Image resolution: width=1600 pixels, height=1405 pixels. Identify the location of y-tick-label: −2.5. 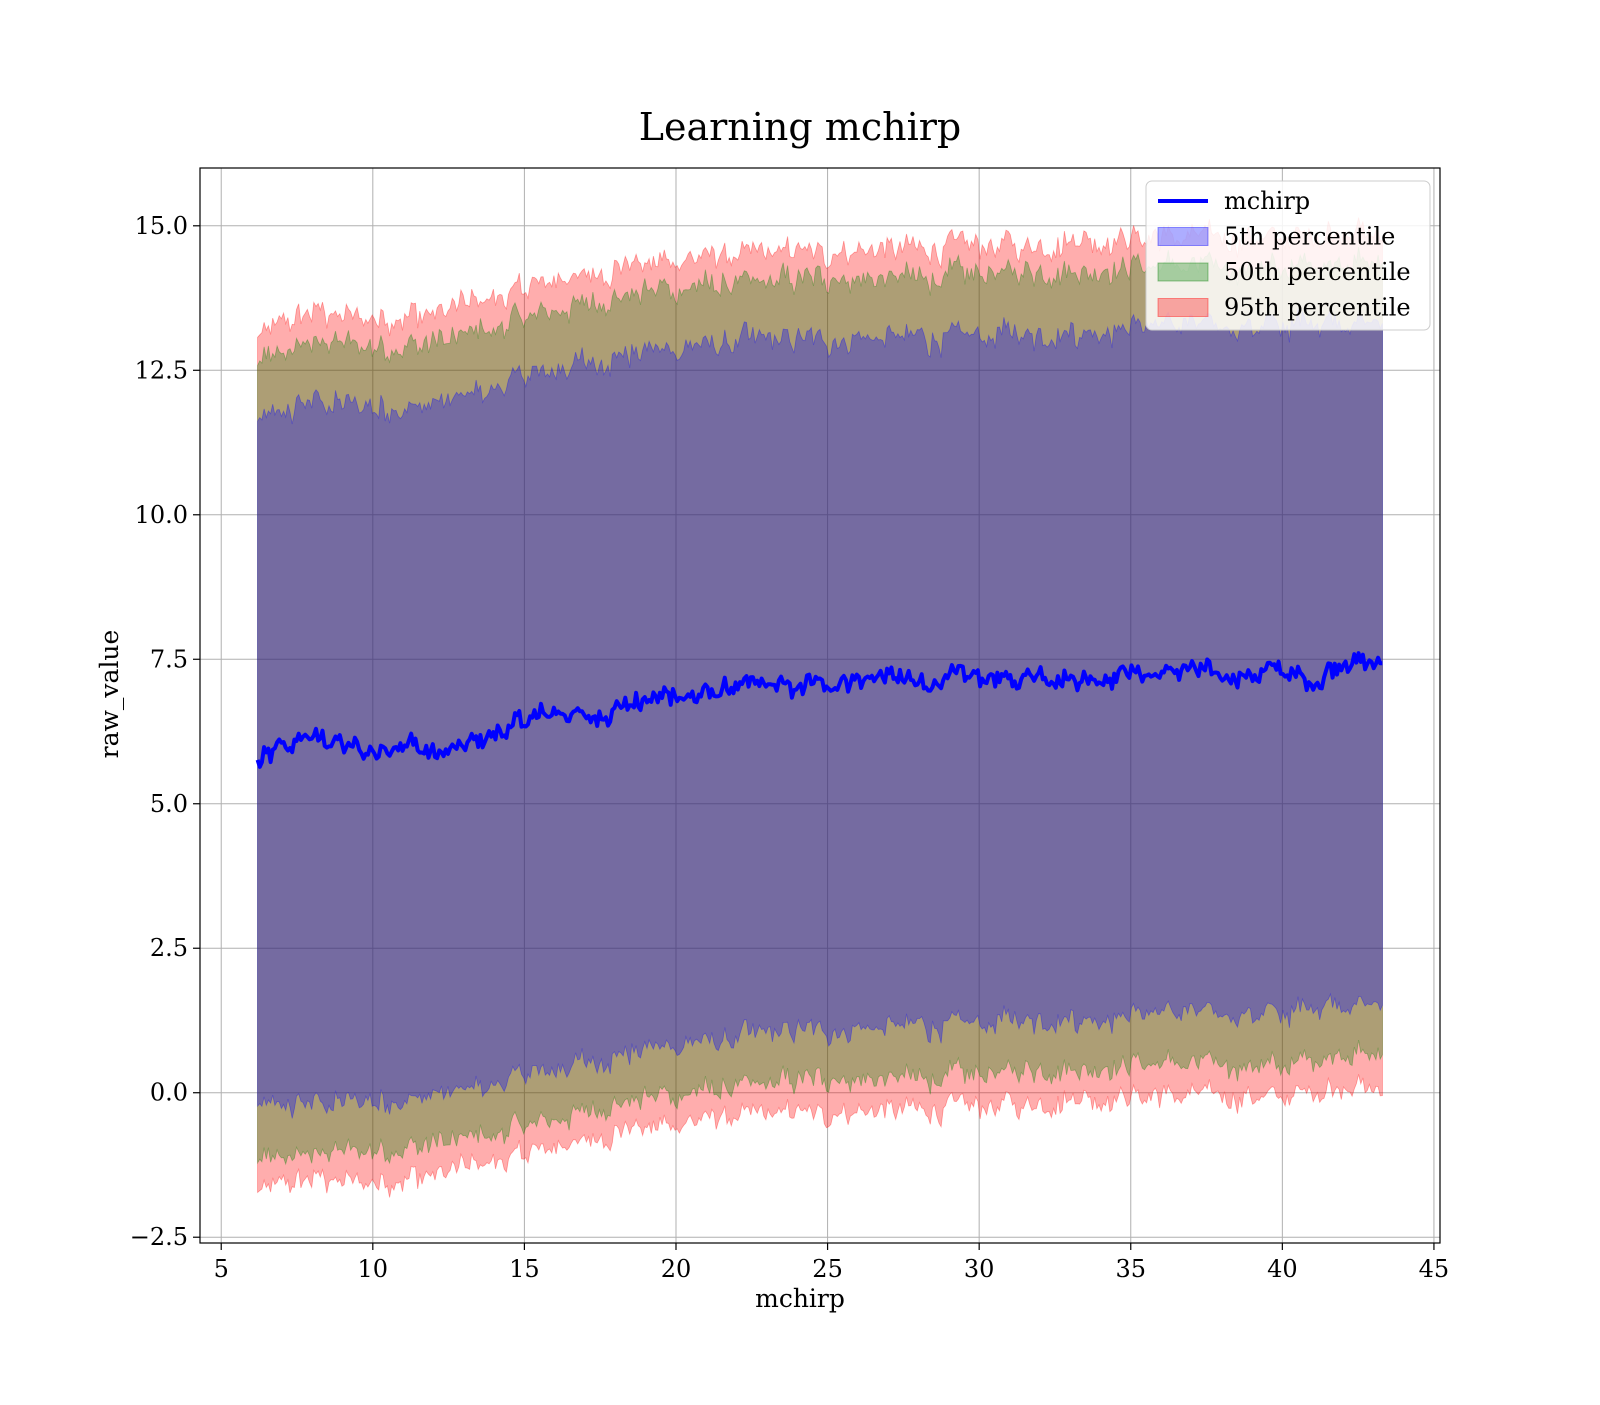
(159, 1237).